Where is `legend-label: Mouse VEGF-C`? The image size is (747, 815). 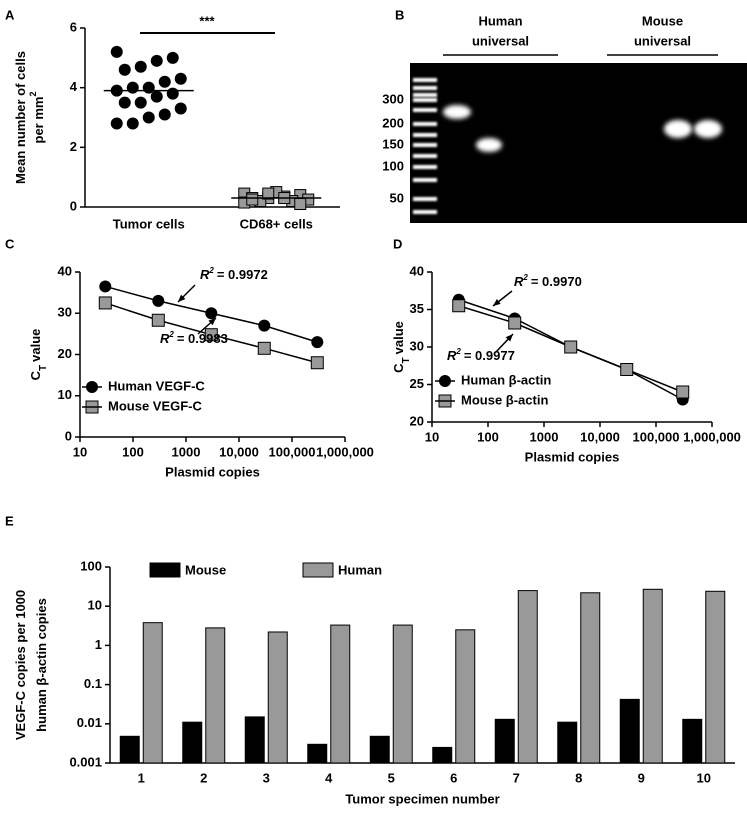
legend-label: Mouse VEGF-C is located at coordinates (155, 405).